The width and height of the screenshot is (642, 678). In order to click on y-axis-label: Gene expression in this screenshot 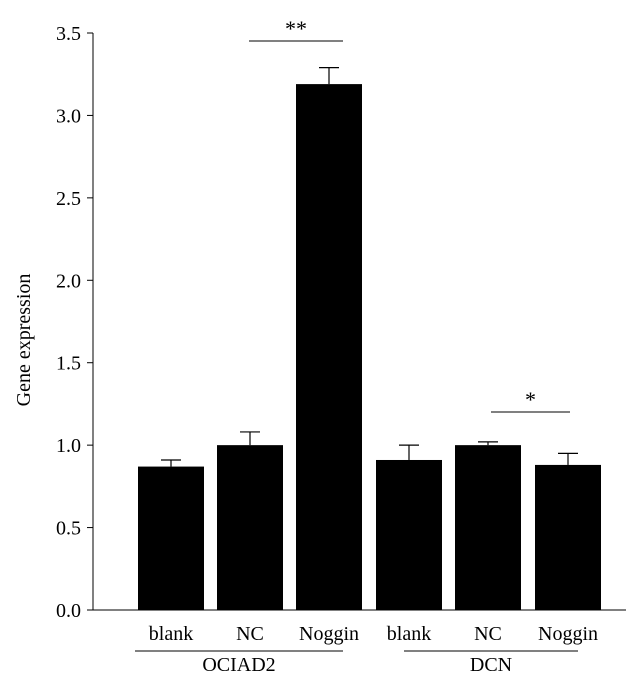, I will do `click(24, 340)`.